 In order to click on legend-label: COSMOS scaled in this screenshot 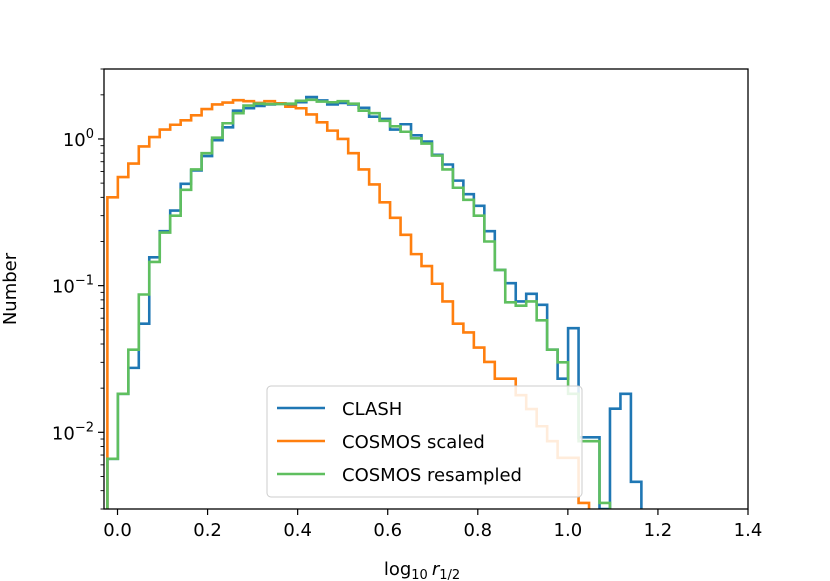, I will do `click(413, 442)`.